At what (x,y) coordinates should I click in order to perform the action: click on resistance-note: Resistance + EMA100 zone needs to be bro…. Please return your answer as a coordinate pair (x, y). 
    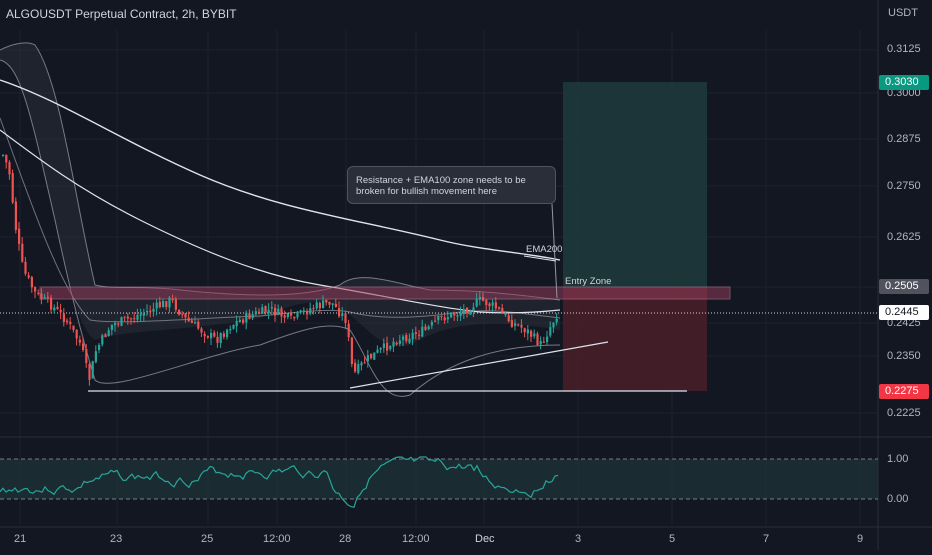
    Looking at the image, I should click on (451, 185).